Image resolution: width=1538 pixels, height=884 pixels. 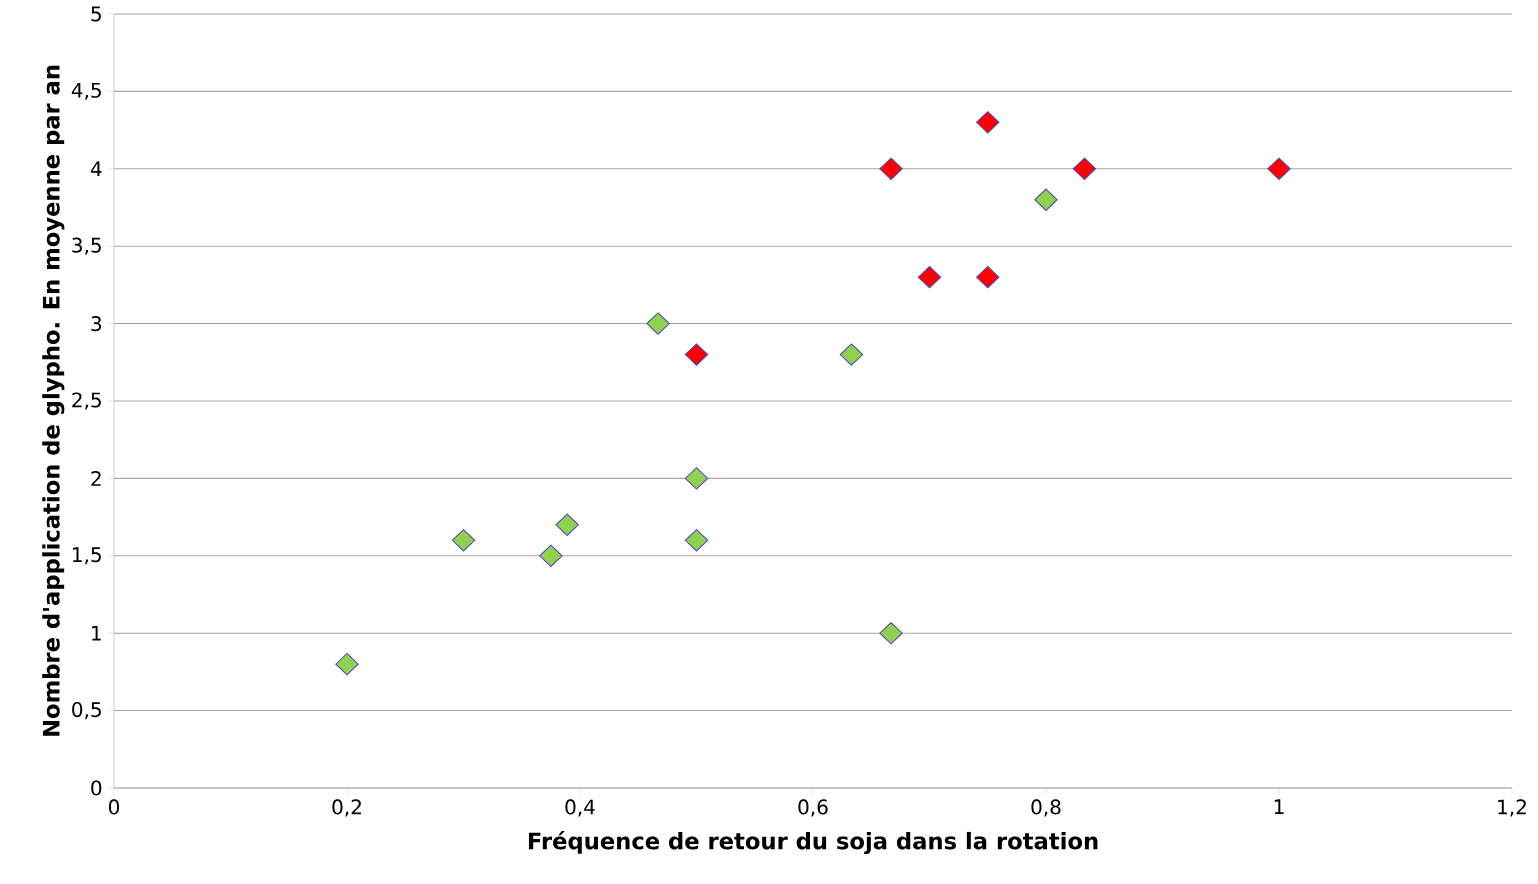 I want to click on y-tick-label: 2, so click(x=96, y=478).